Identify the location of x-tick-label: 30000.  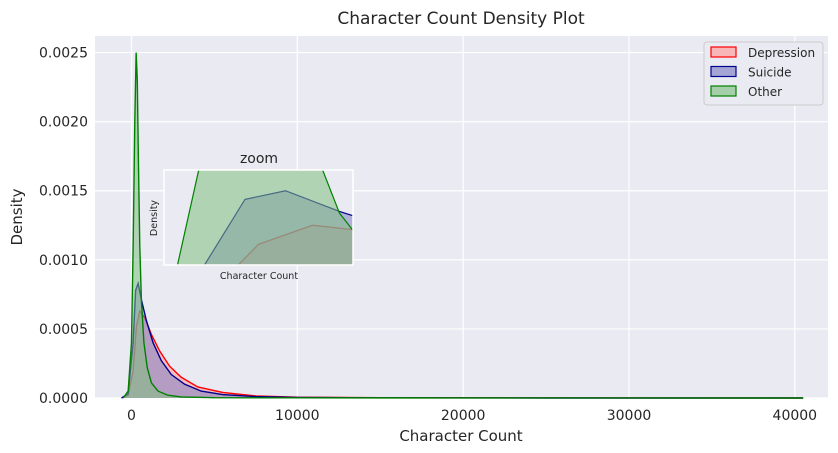
(629, 416).